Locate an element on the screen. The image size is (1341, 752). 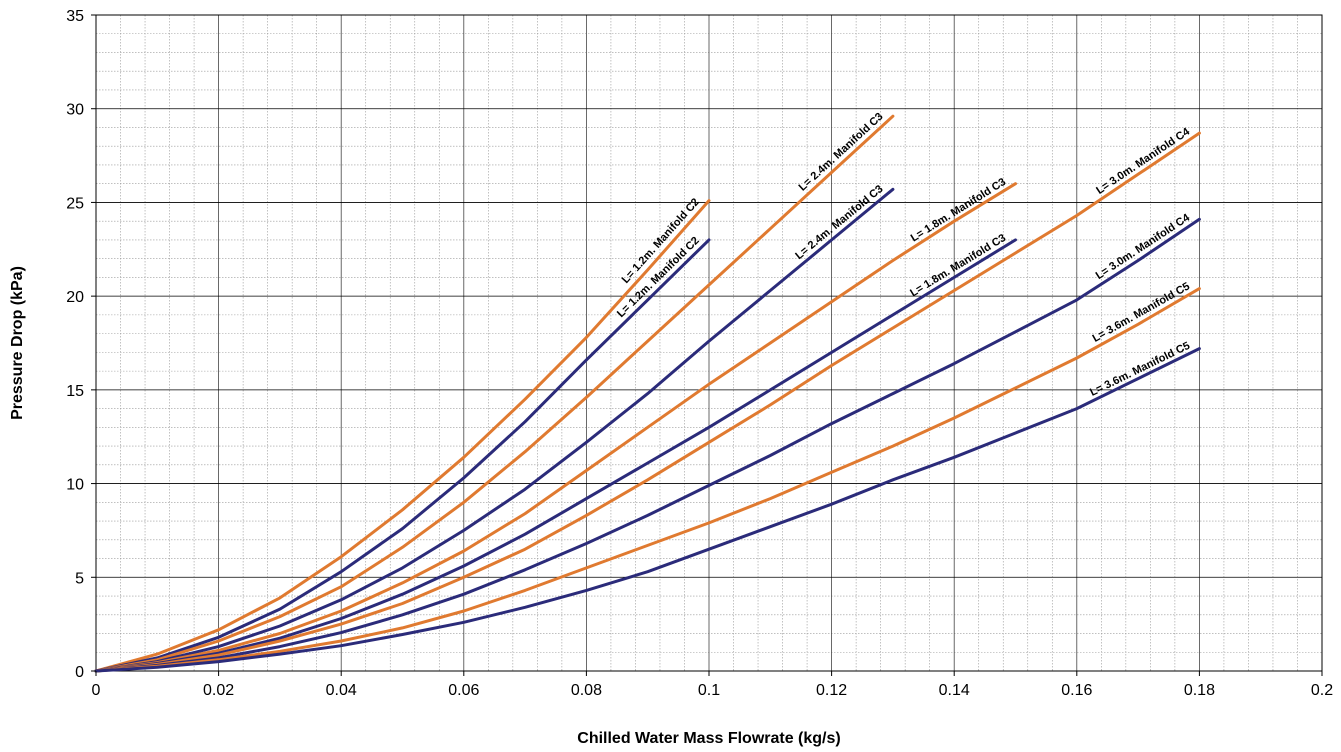
x-tick-label: 0.14 is located at coordinates (954, 690).